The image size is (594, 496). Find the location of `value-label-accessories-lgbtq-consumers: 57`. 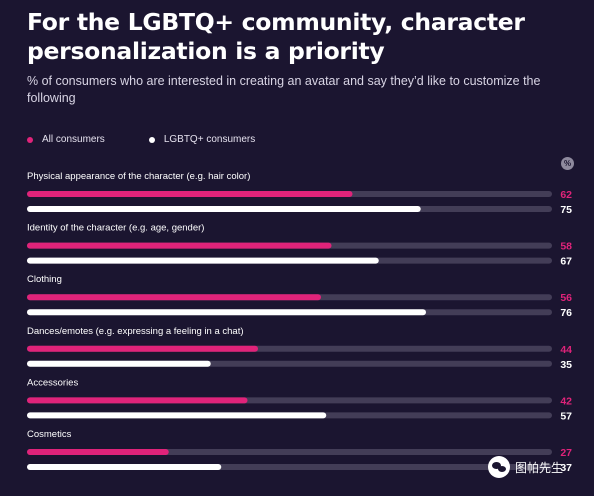

value-label-accessories-lgbtq-consumers: 57 is located at coordinates (566, 416).